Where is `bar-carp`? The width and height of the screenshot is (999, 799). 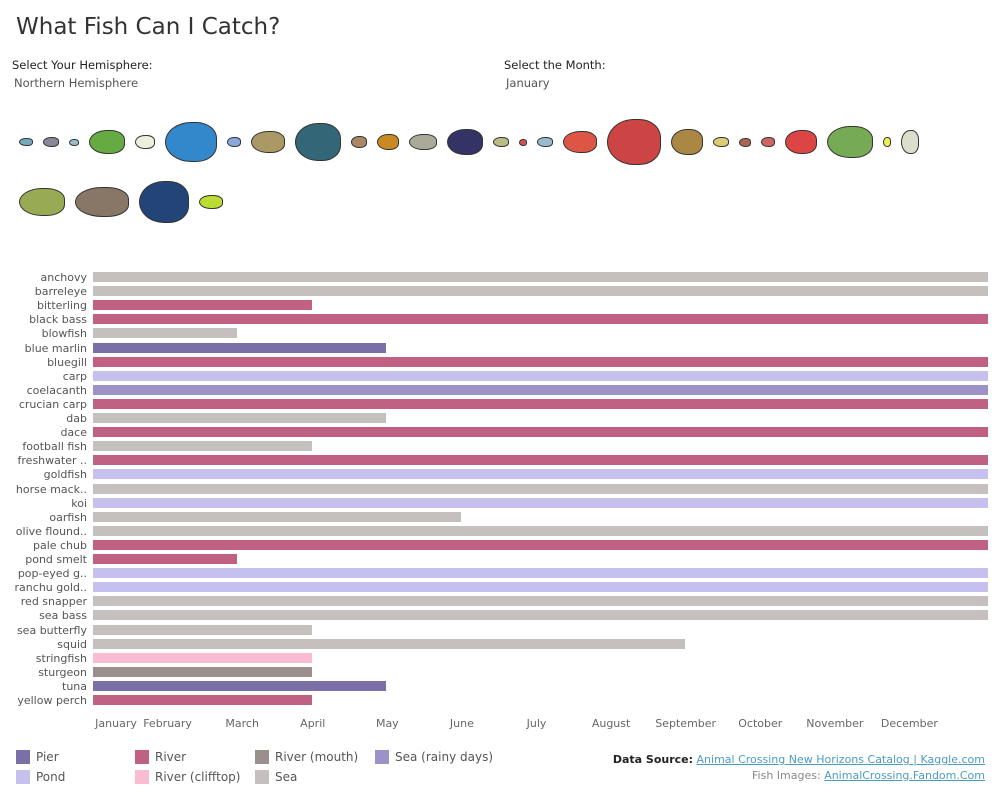
bar-carp is located at coordinates (540, 375).